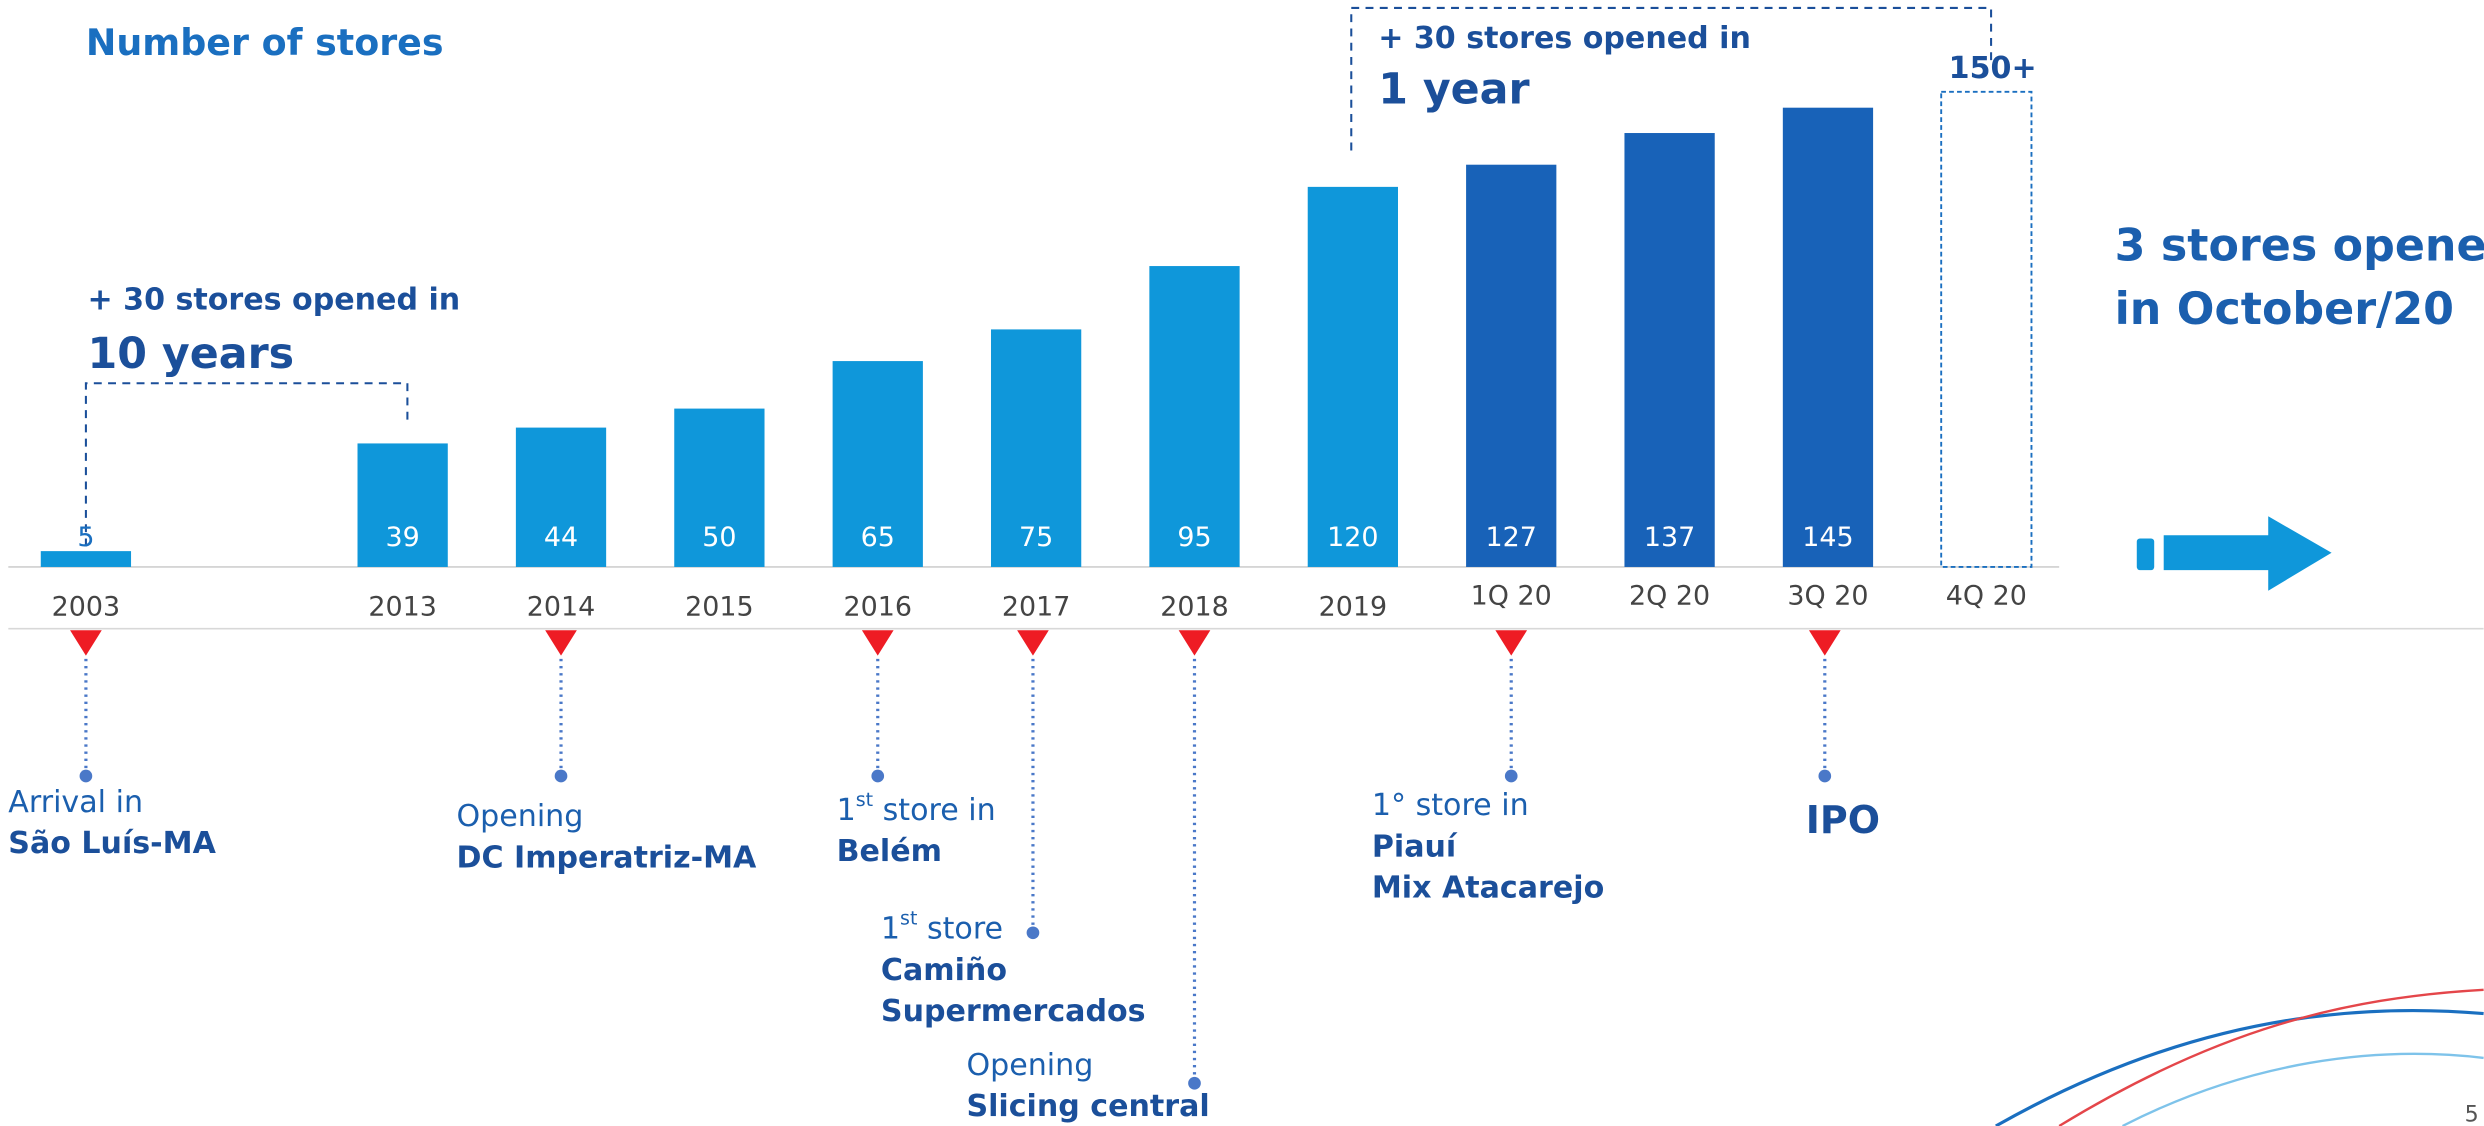  I want to click on event-label: Camiño, so click(944, 969).